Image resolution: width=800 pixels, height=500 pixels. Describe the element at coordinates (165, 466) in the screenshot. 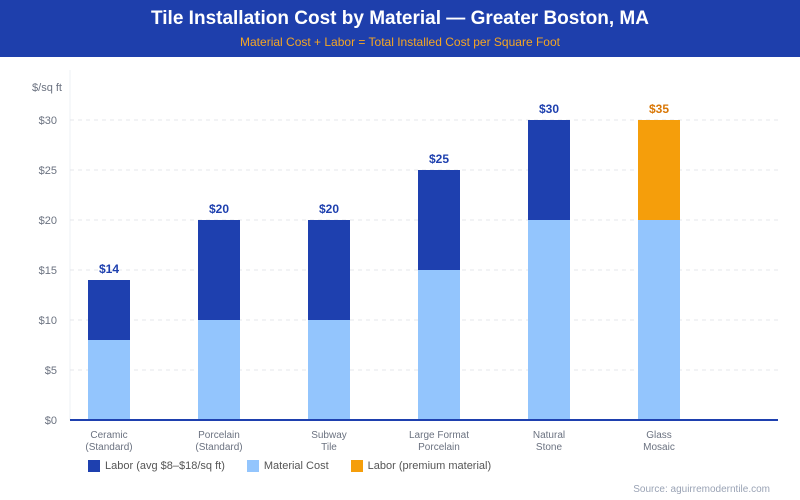

I see `legend-label: Labor (avg $8–$18/sq ft)` at that location.